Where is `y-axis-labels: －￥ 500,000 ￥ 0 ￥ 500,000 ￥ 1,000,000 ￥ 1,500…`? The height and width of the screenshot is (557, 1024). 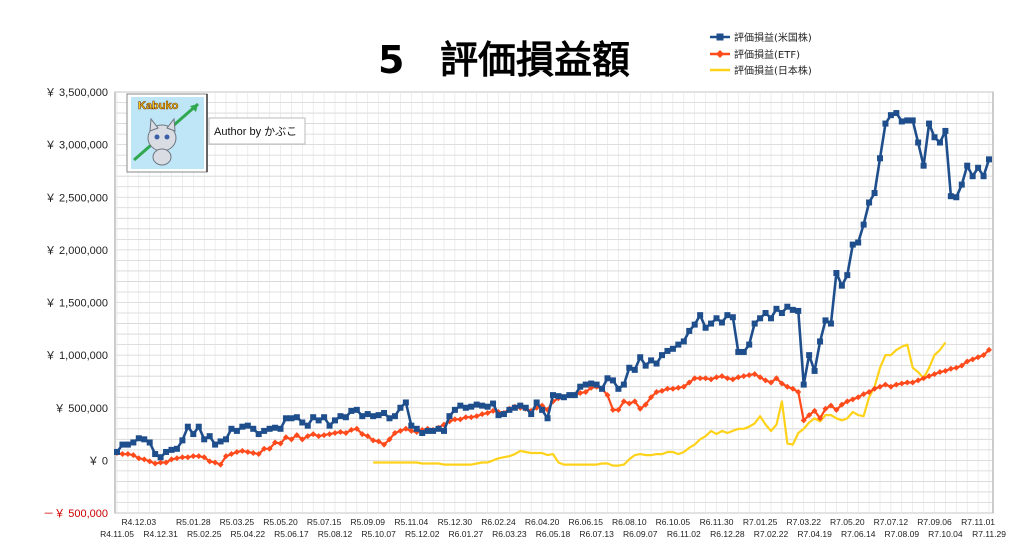 y-axis-labels: －￥ 500,000 ￥ 0 ￥ 500,000 ￥ 1,000,000 ￥ 1,500… is located at coordinates (75, 303).